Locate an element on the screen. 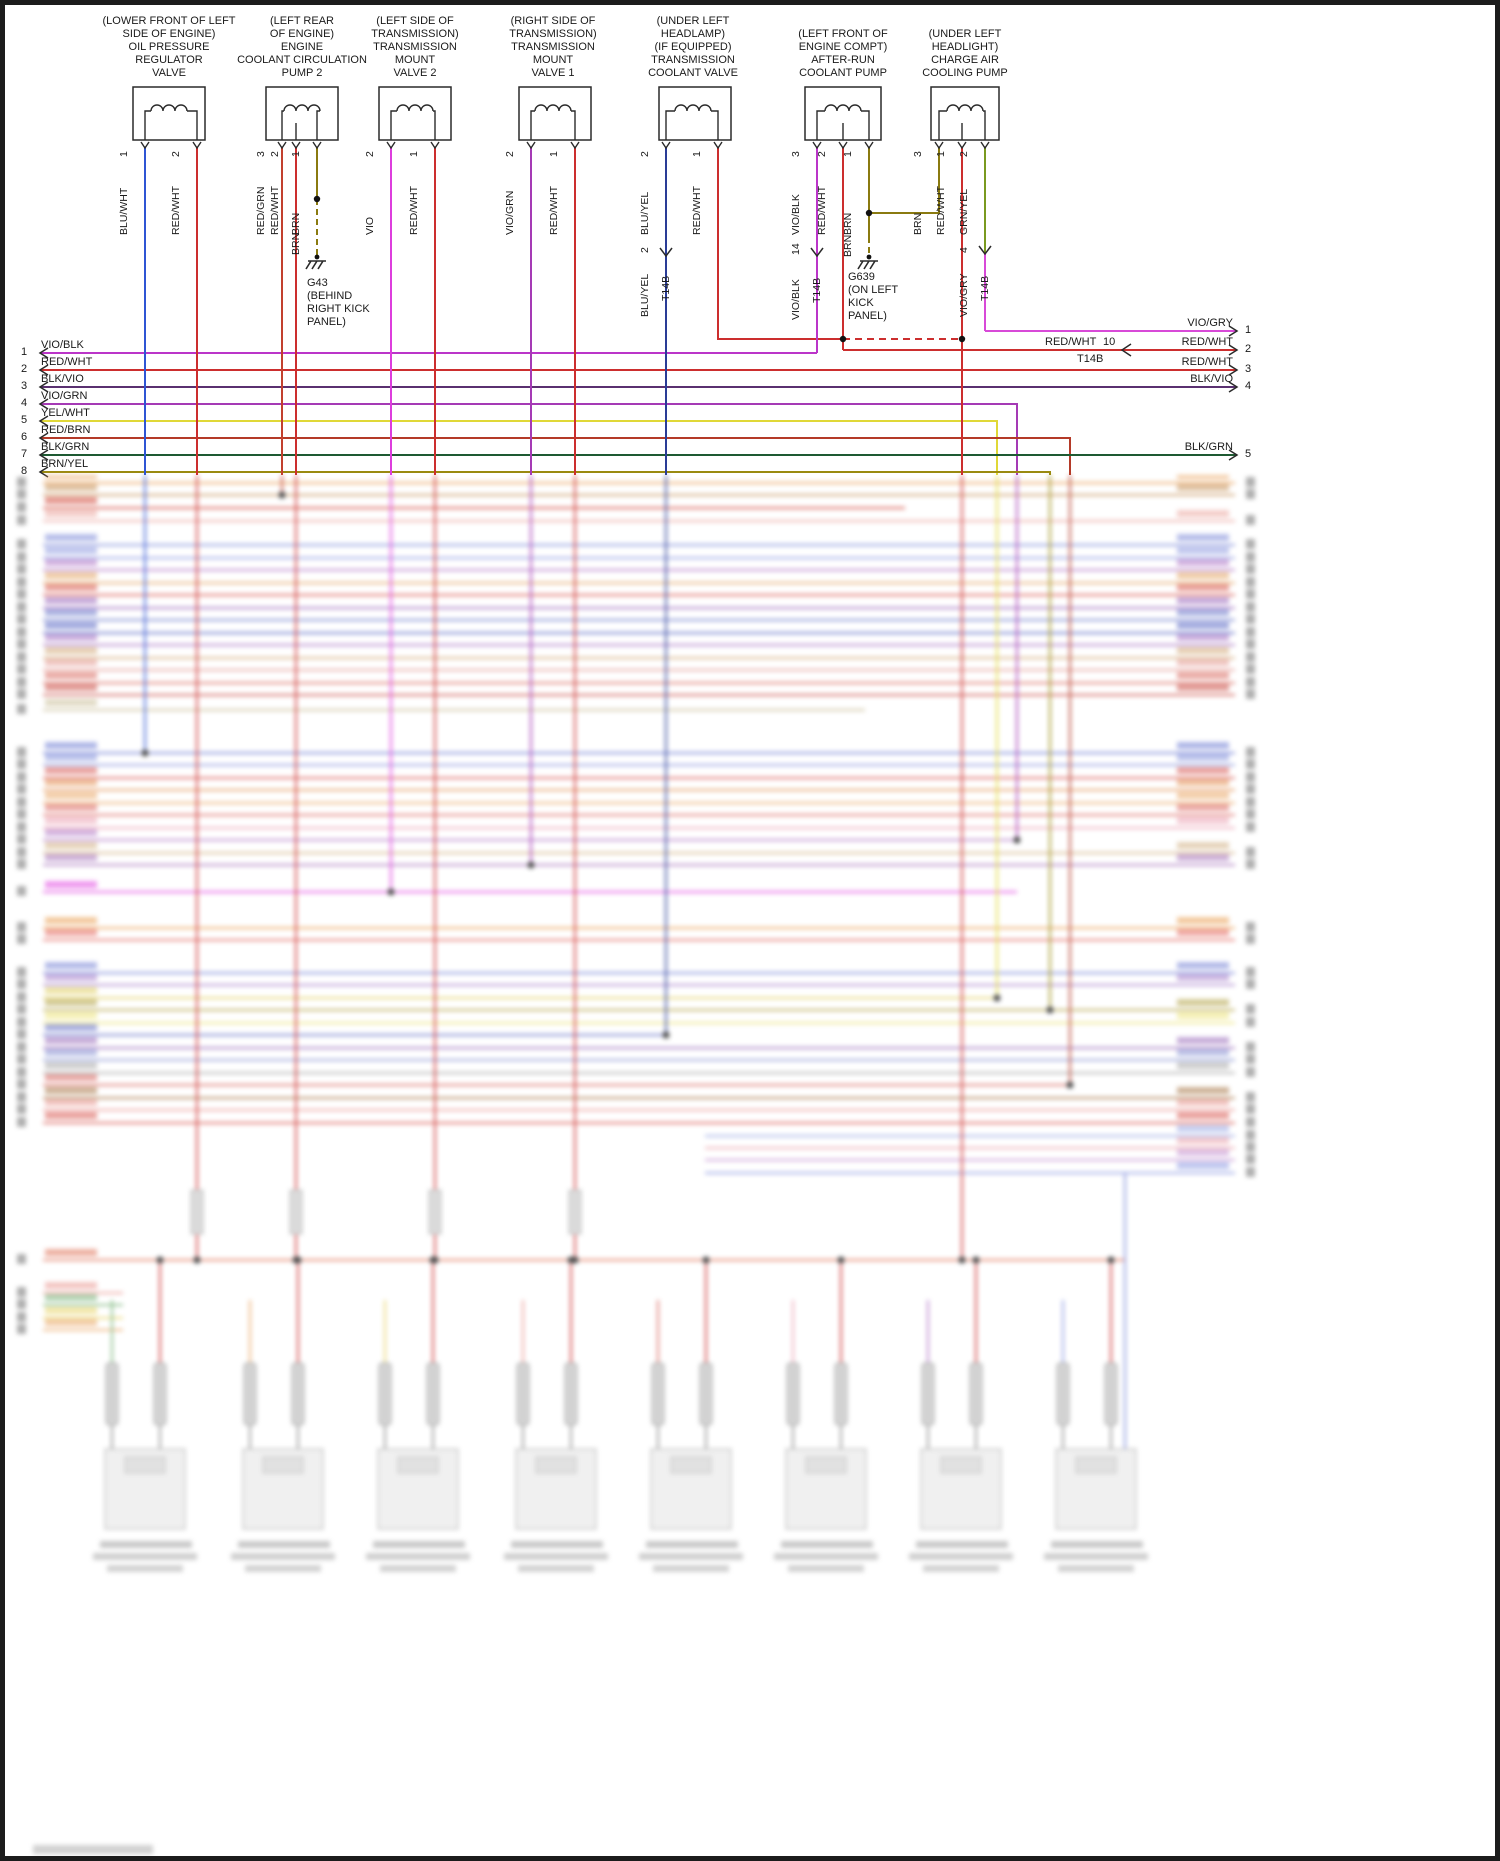  coil-symbols is located at coordinates (565, 122).